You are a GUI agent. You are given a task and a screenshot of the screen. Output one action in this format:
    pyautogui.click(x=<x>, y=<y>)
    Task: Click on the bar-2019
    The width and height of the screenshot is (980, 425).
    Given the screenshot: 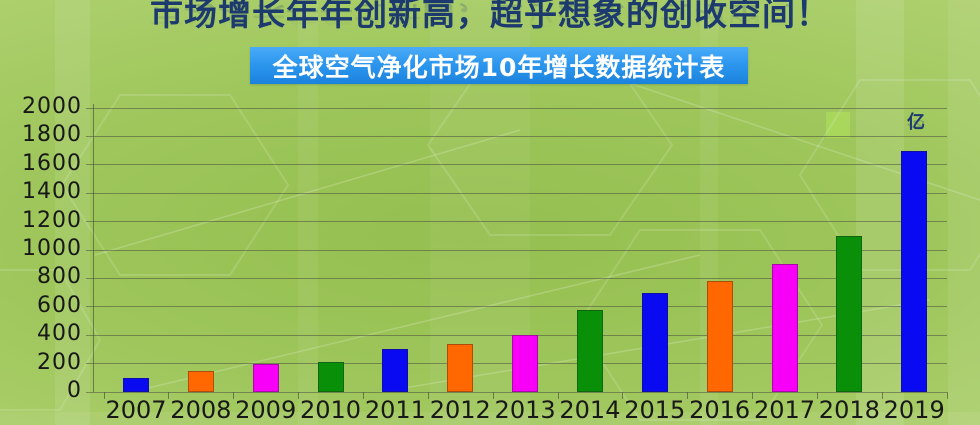 What is the action you would take?
    pyautogui.click(x=914, y=271)
    